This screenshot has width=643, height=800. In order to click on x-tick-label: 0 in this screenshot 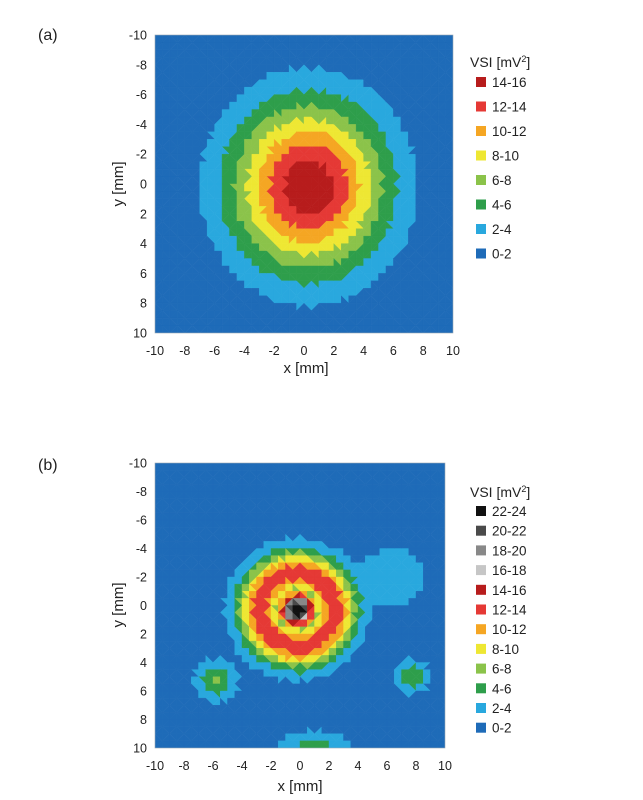, I will do `click(304, 351)`.